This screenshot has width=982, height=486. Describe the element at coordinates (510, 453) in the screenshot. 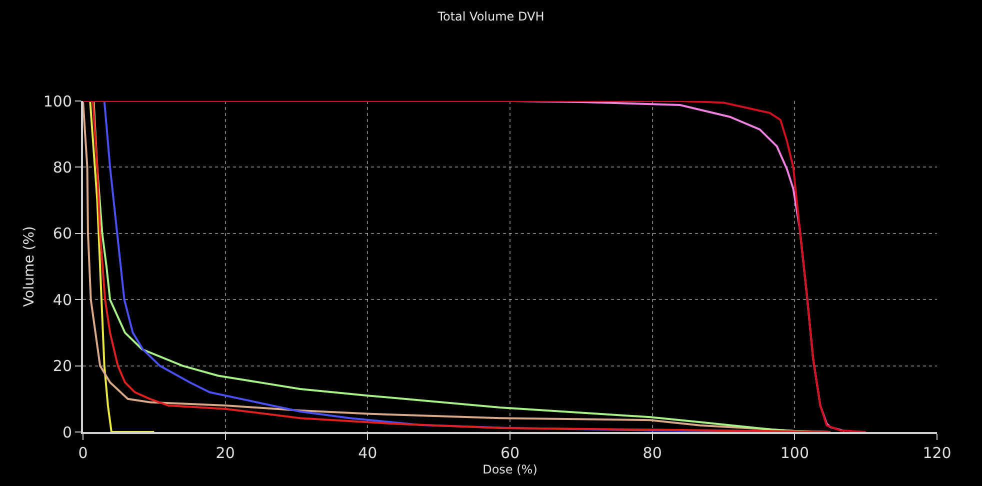

I see `x-tick-label: 60` at that location.